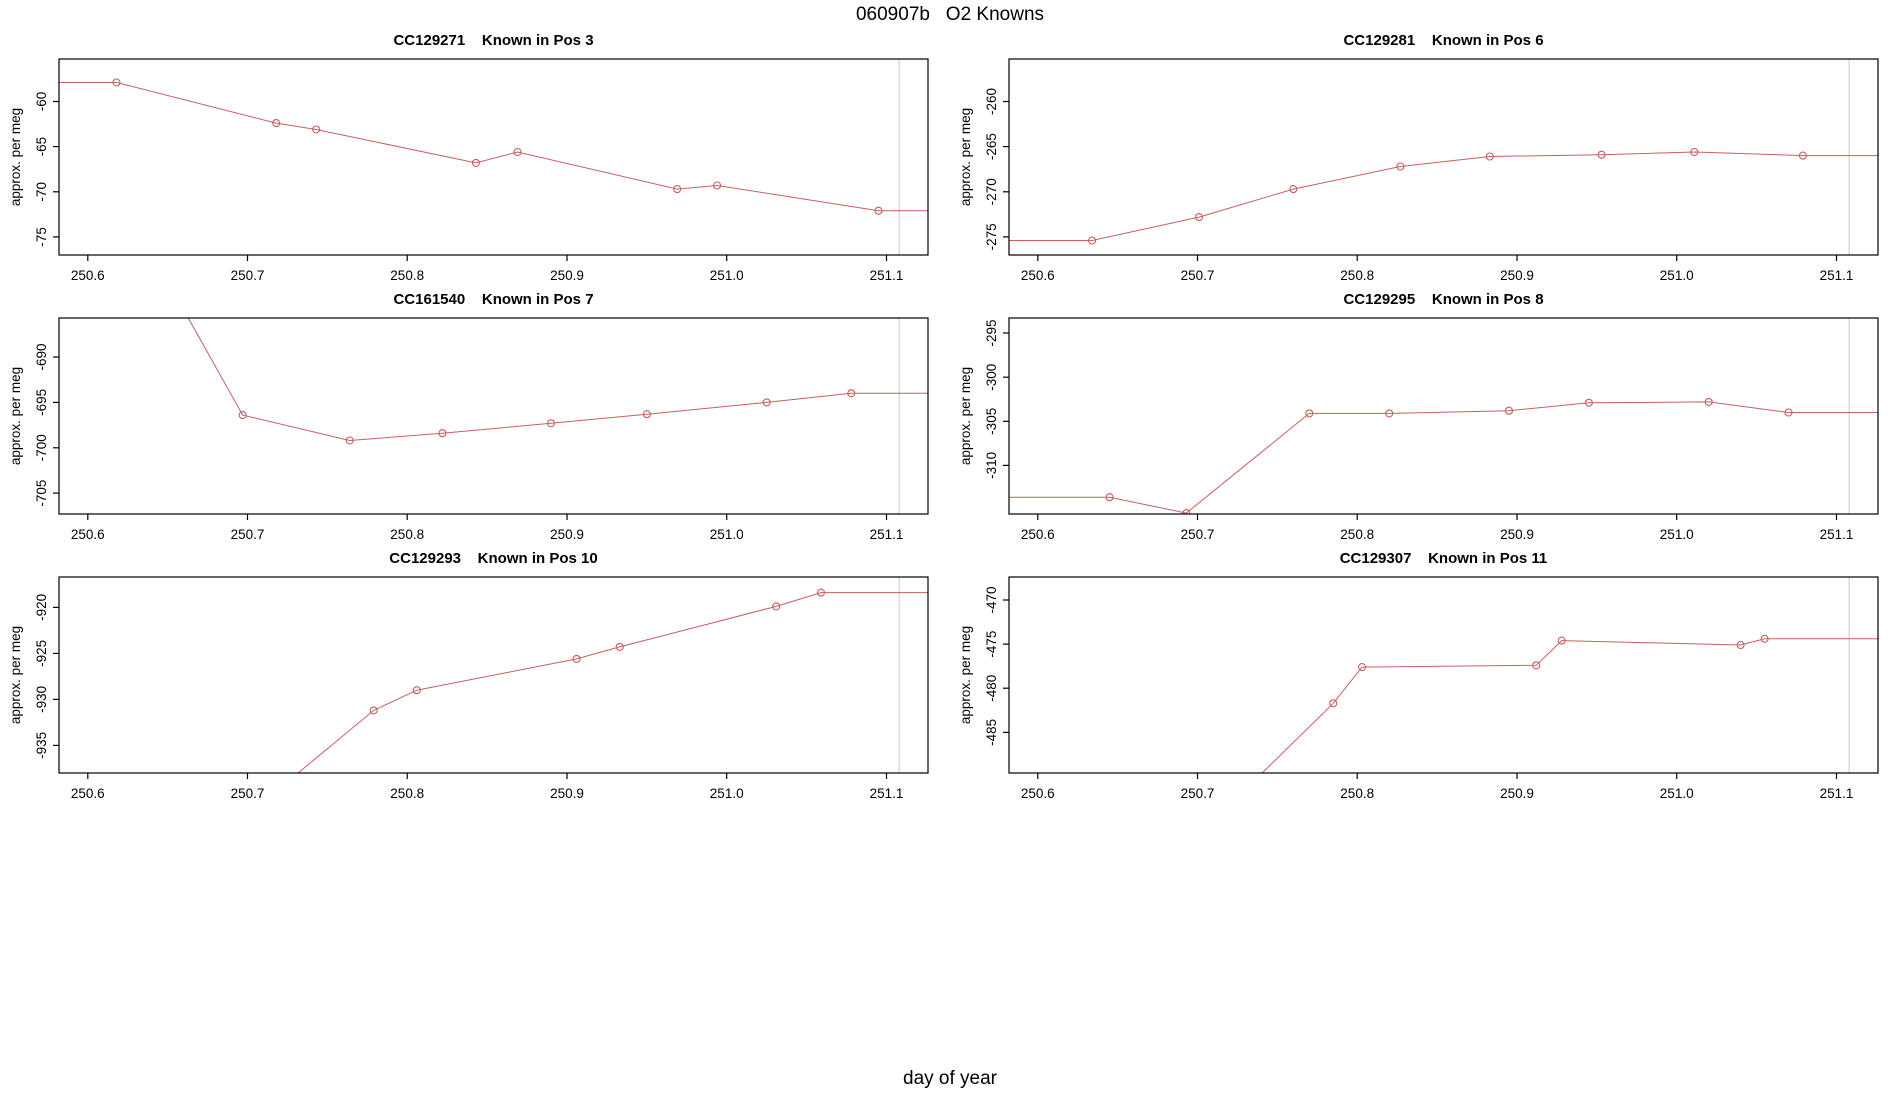 This screenshot has height=1100, width=1900. Describe the element at coordinates (991, 236) in the screenshot. I see `svg-text: -275` at that location.